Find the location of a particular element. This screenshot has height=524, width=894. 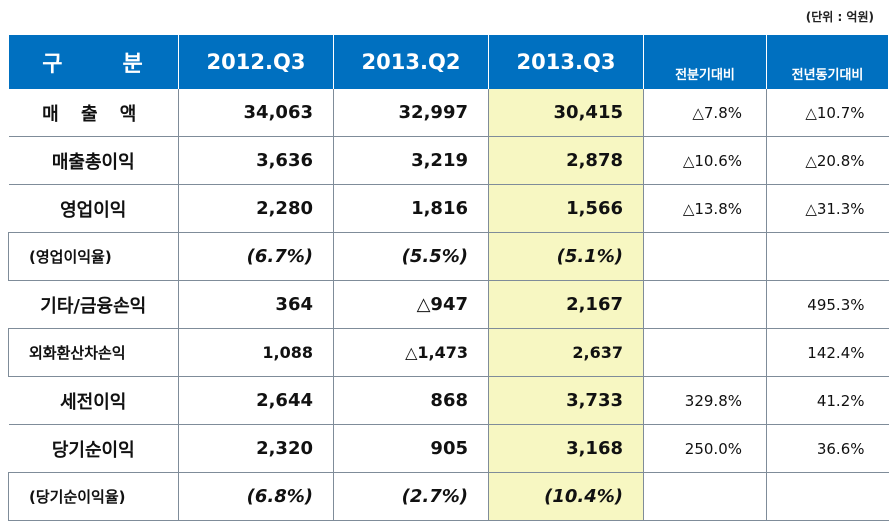

row-label: (영업이익율) is located at coordinates (93, 256).